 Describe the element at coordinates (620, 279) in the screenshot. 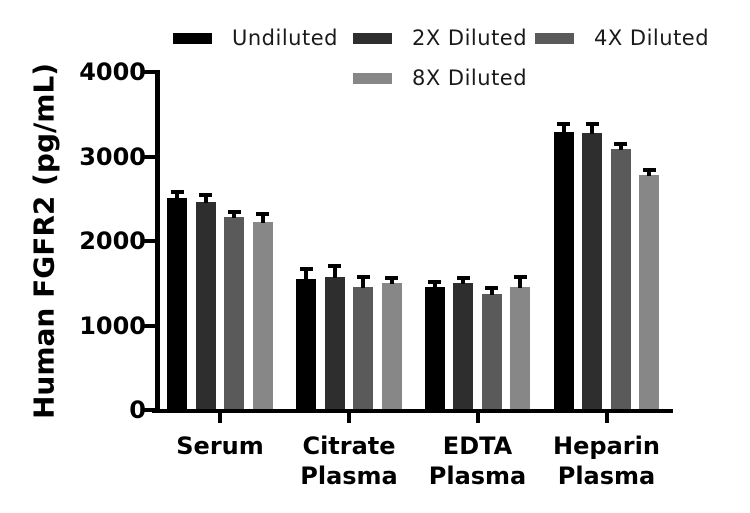

I see `bar-heparin-plasma-4x-diluted` at that location.